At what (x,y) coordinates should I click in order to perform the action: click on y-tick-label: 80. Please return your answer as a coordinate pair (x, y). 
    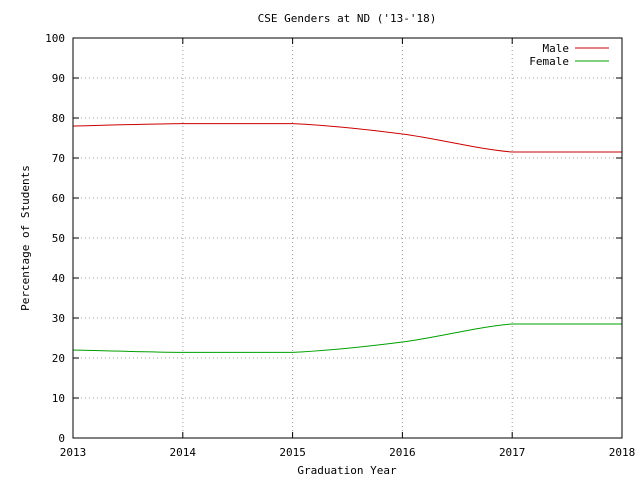
    Looking at the image, I should click on (58, 118).